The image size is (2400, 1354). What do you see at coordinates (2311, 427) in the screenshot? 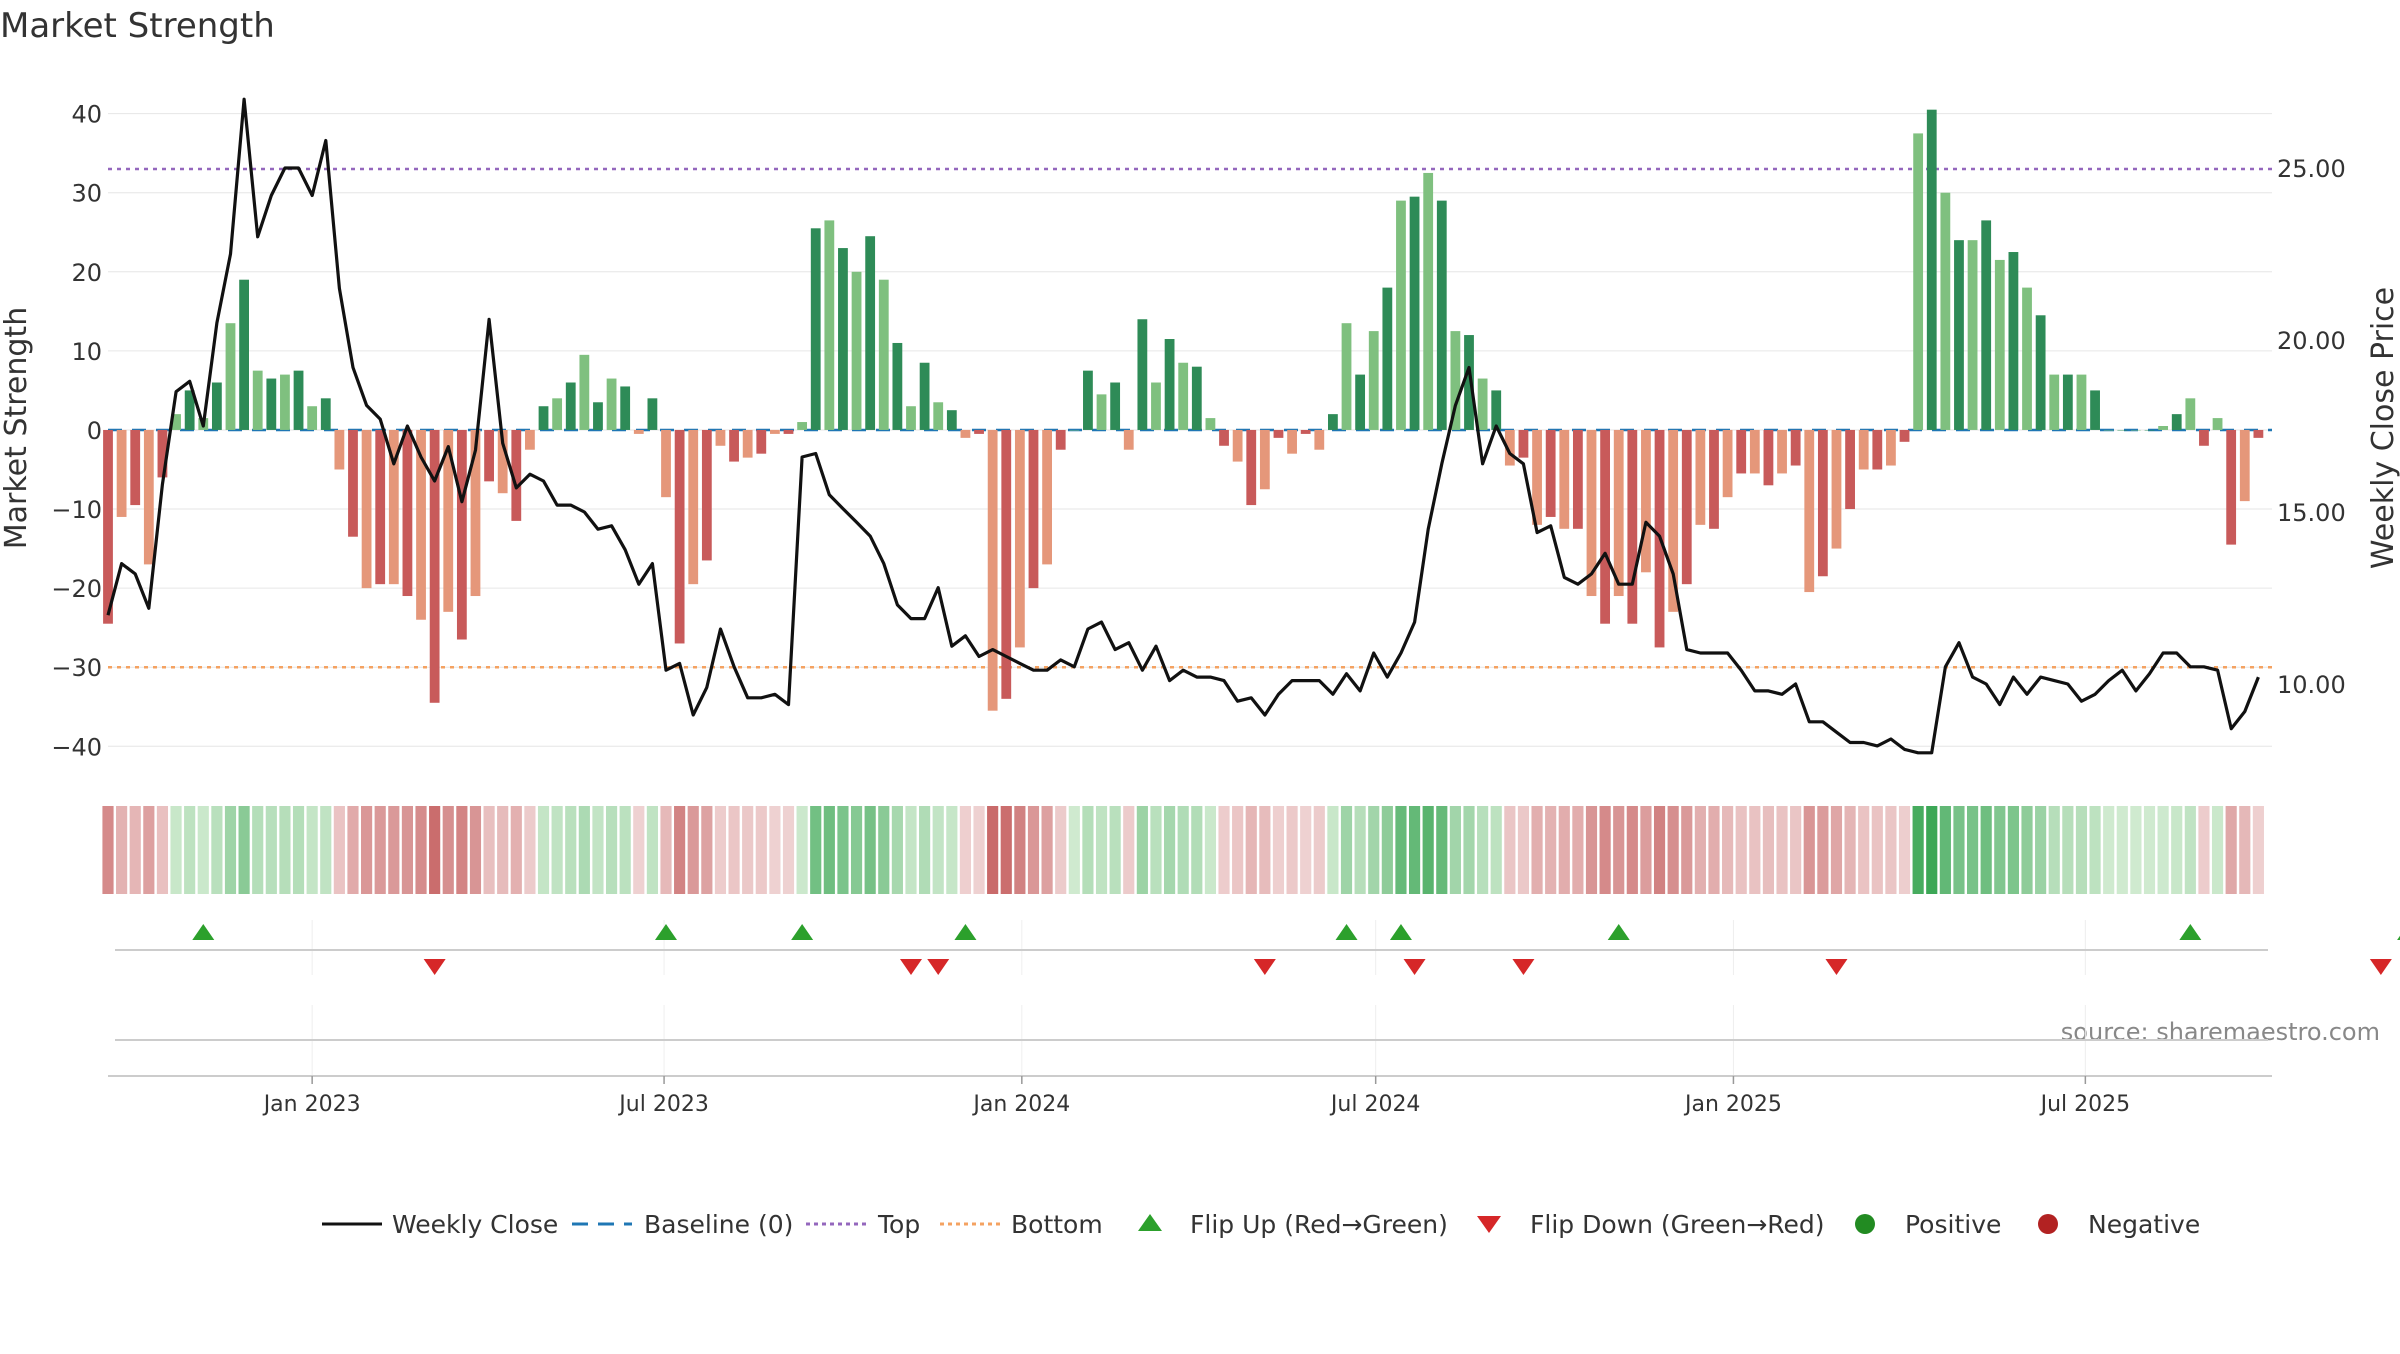
I see `y2-axis-ticks: 25.00 20.00 15.00 10.00` at bounding box center [2311, 427].